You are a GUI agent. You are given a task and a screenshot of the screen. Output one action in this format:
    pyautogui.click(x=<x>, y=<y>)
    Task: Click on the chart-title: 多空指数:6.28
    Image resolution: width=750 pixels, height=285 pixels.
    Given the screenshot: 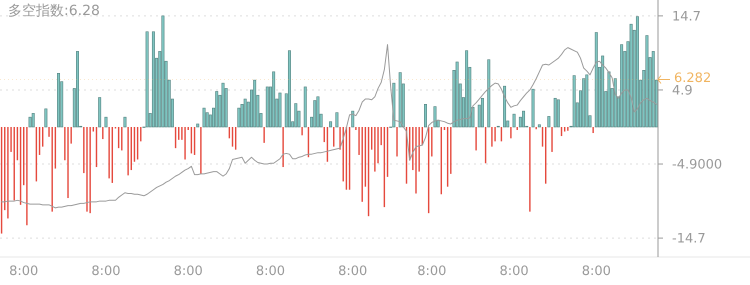 What is the action you would take?
    pyautogui.click(x=54, y=11)
    